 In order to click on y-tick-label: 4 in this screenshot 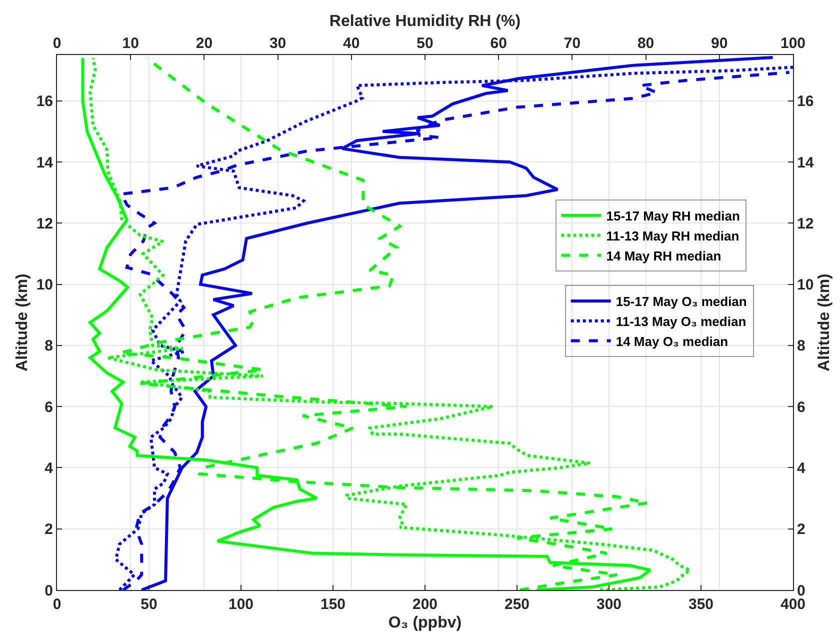, I will do `click(49, 468)`.